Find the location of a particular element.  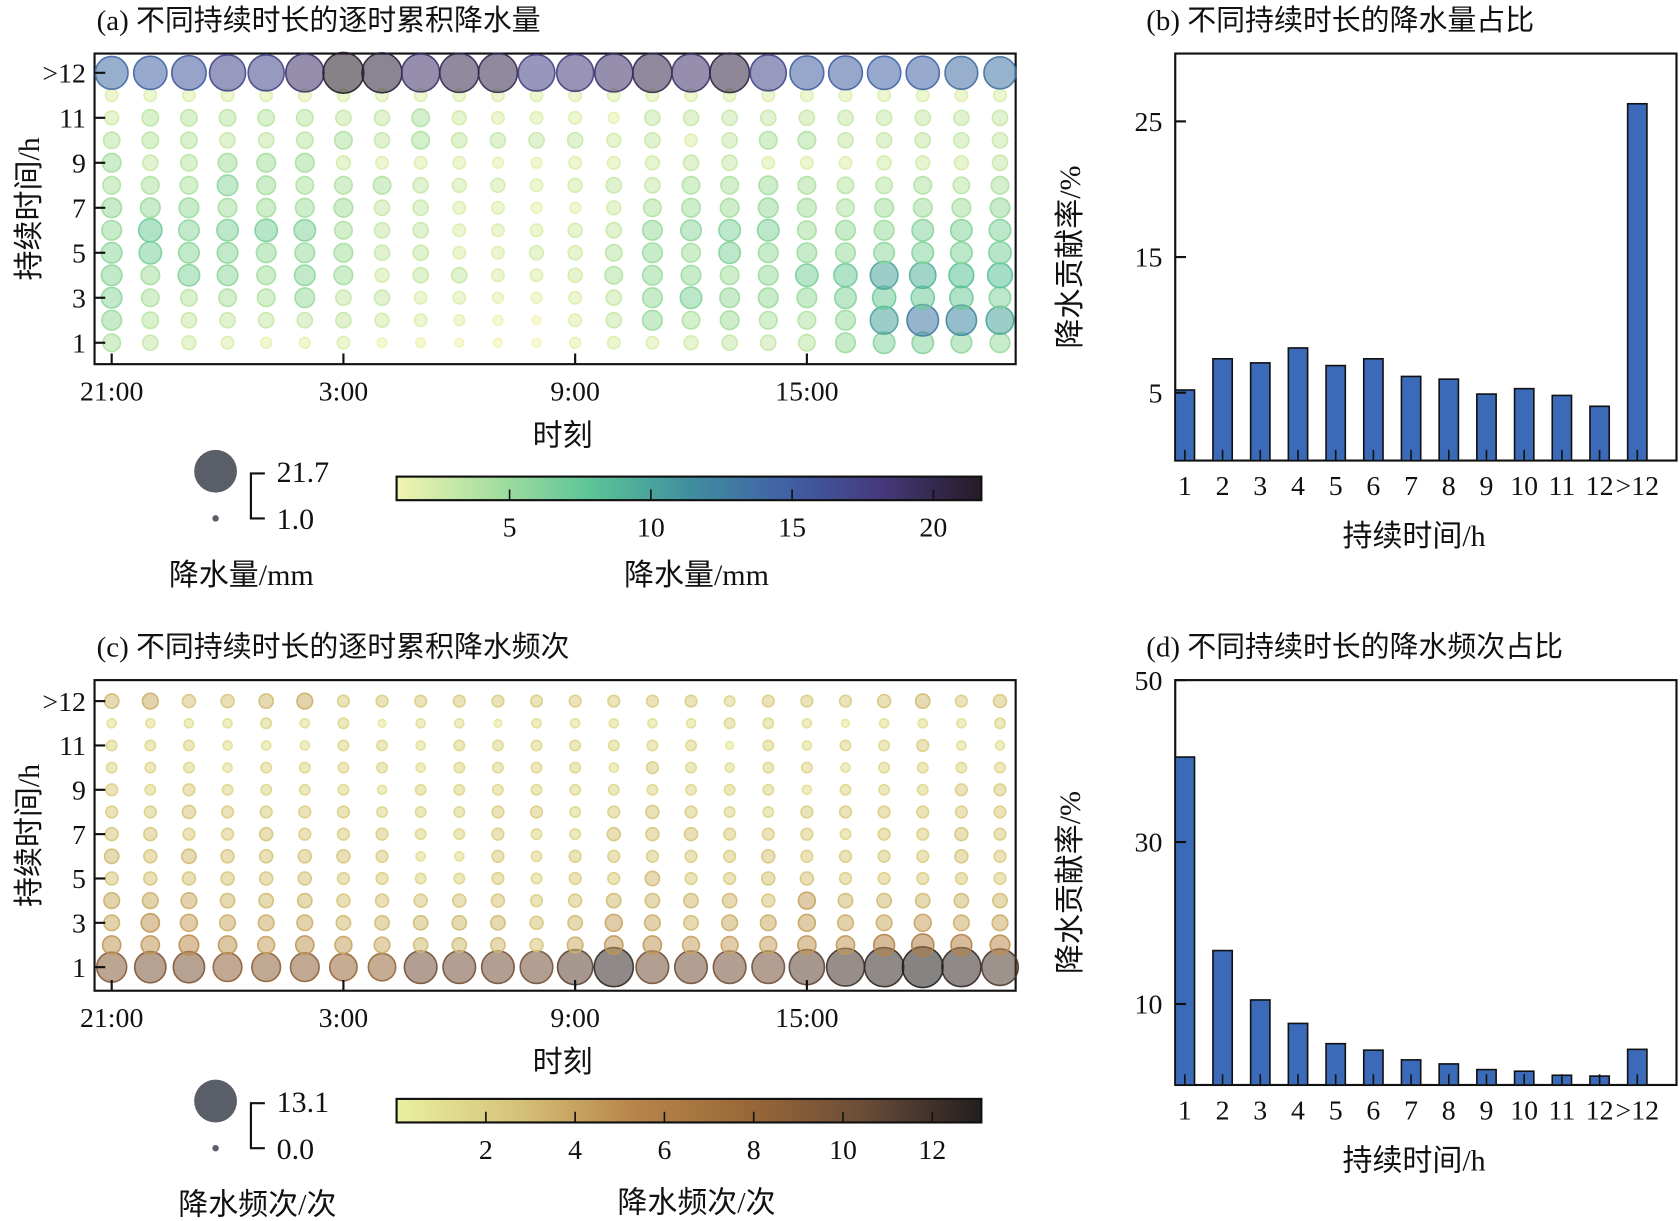

bubble-8h-2:00 is located at coordinates (305, 185).